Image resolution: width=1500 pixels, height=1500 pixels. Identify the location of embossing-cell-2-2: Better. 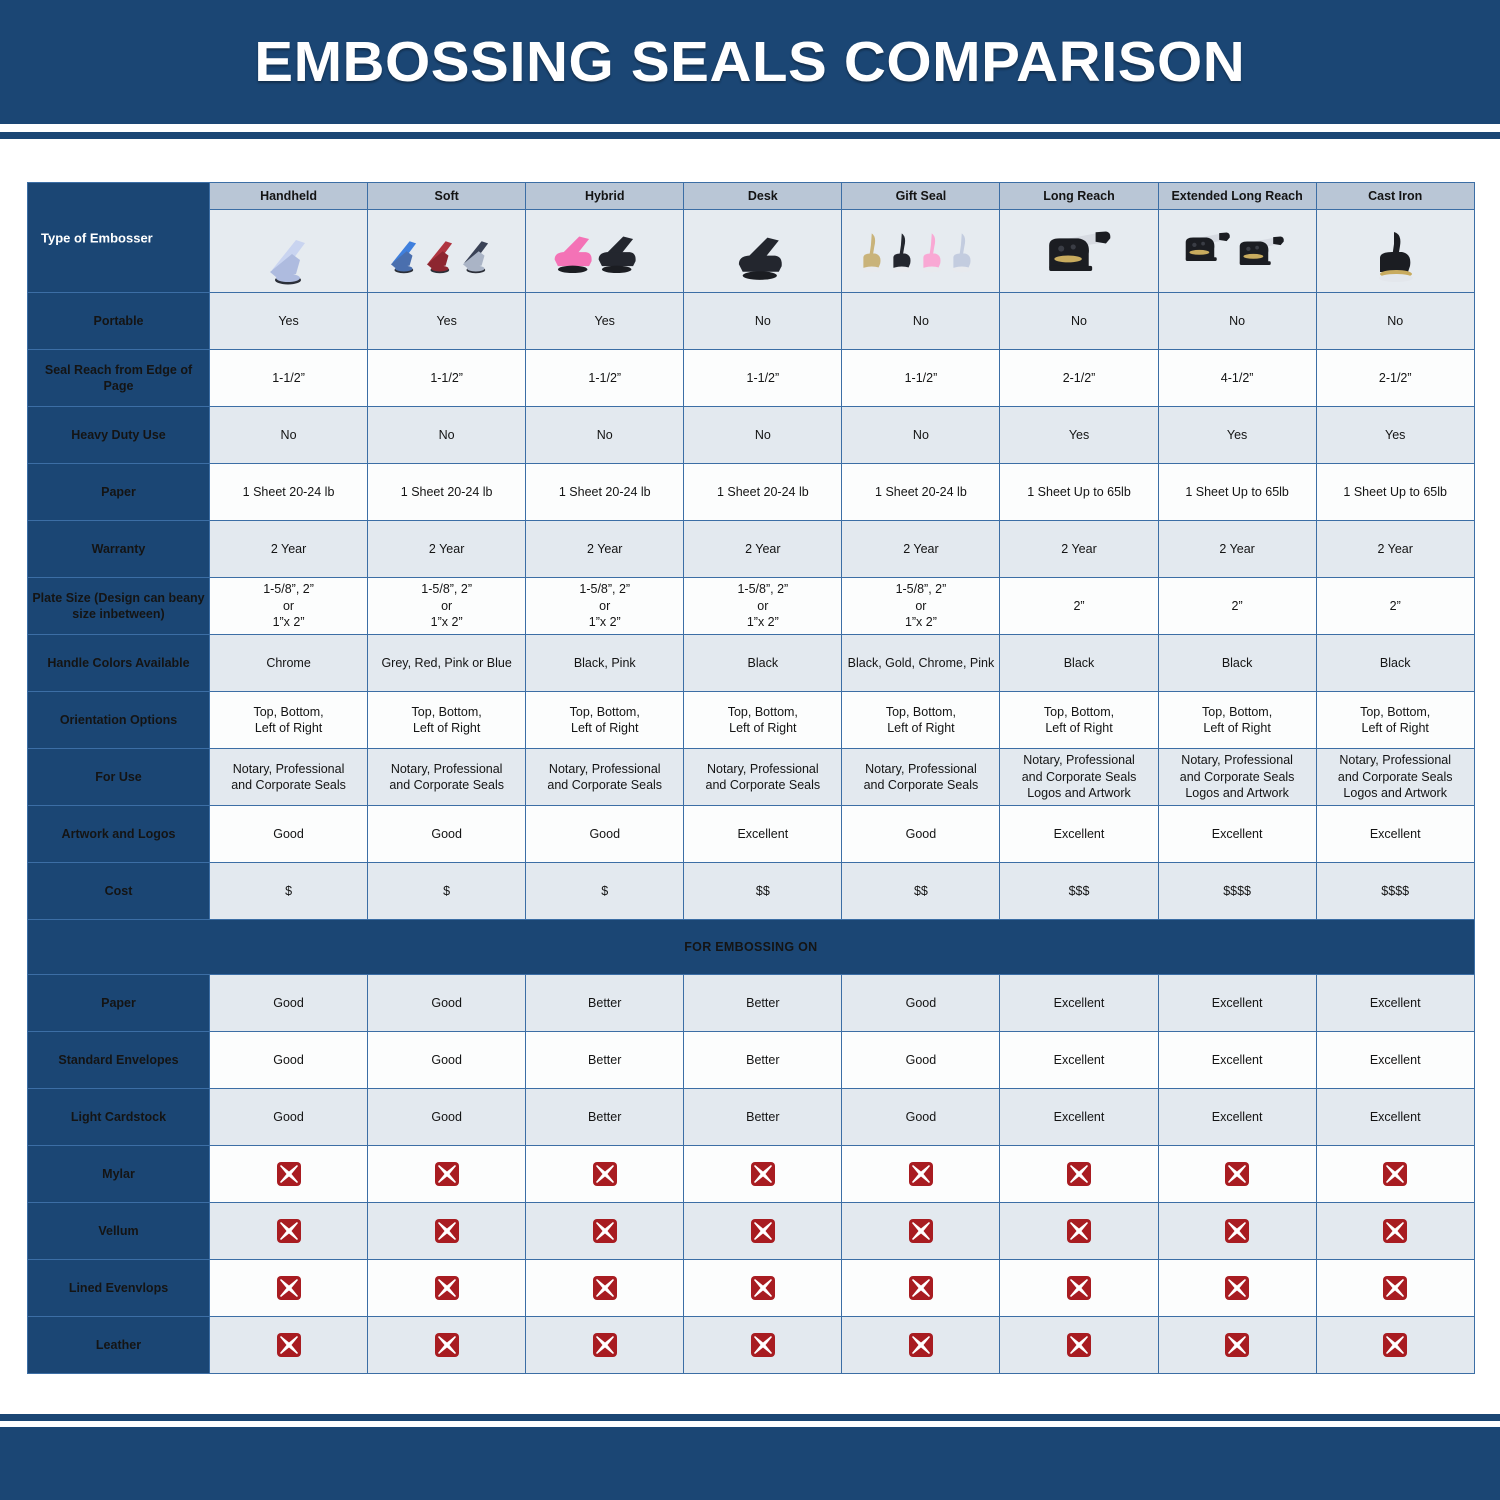
(605, 1117).